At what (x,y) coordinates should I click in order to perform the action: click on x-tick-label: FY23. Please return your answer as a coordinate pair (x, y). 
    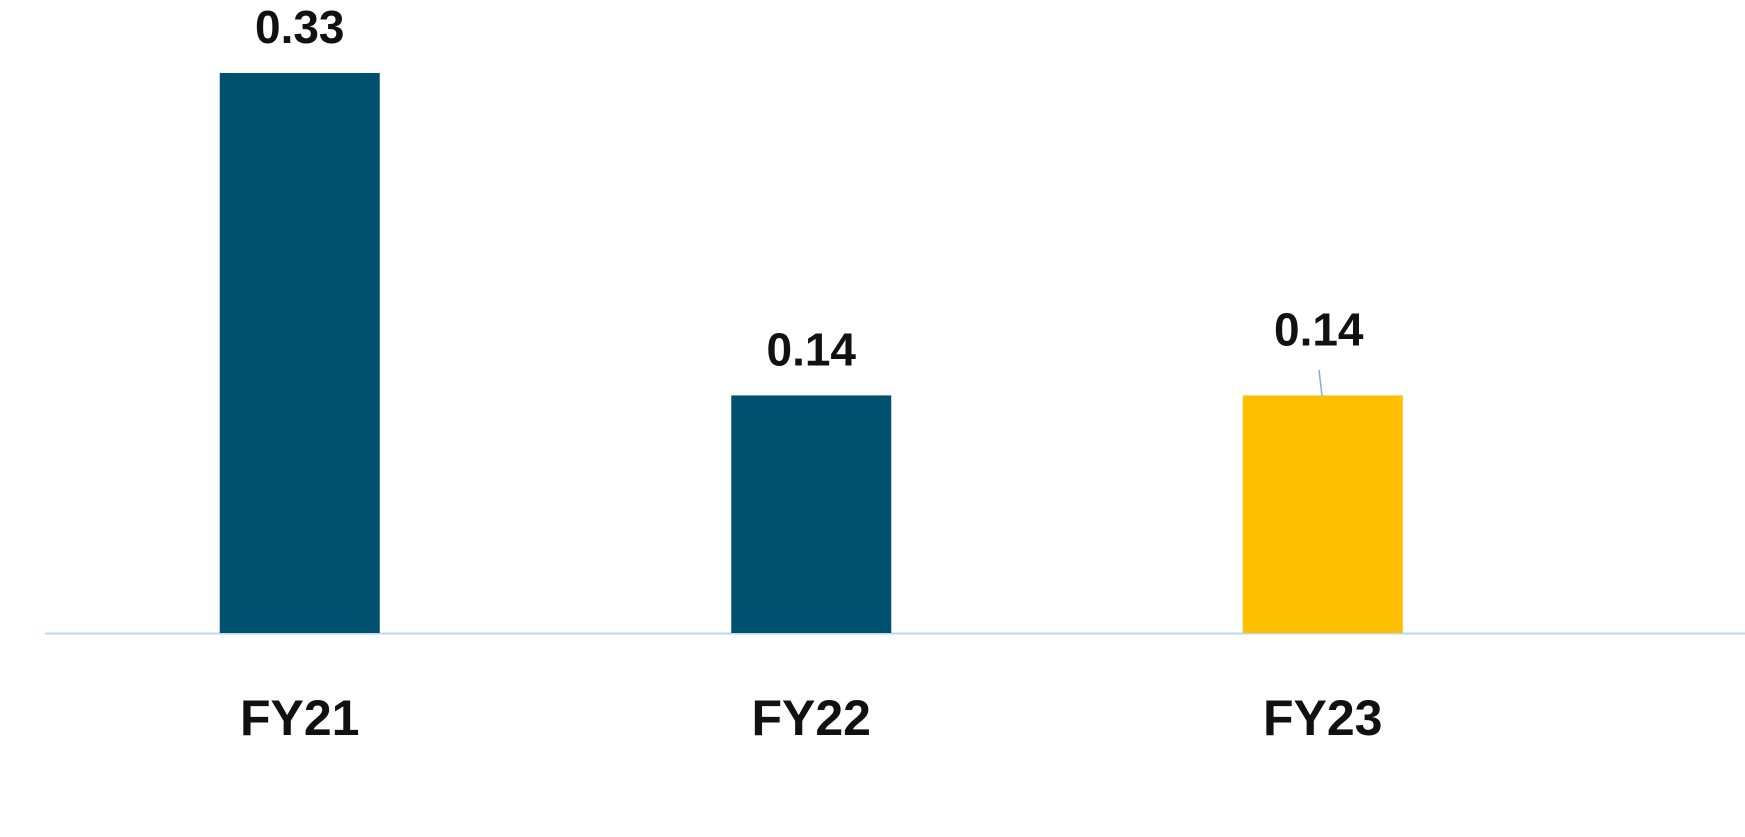
    Looking at the image, I should click on (1323, 718).